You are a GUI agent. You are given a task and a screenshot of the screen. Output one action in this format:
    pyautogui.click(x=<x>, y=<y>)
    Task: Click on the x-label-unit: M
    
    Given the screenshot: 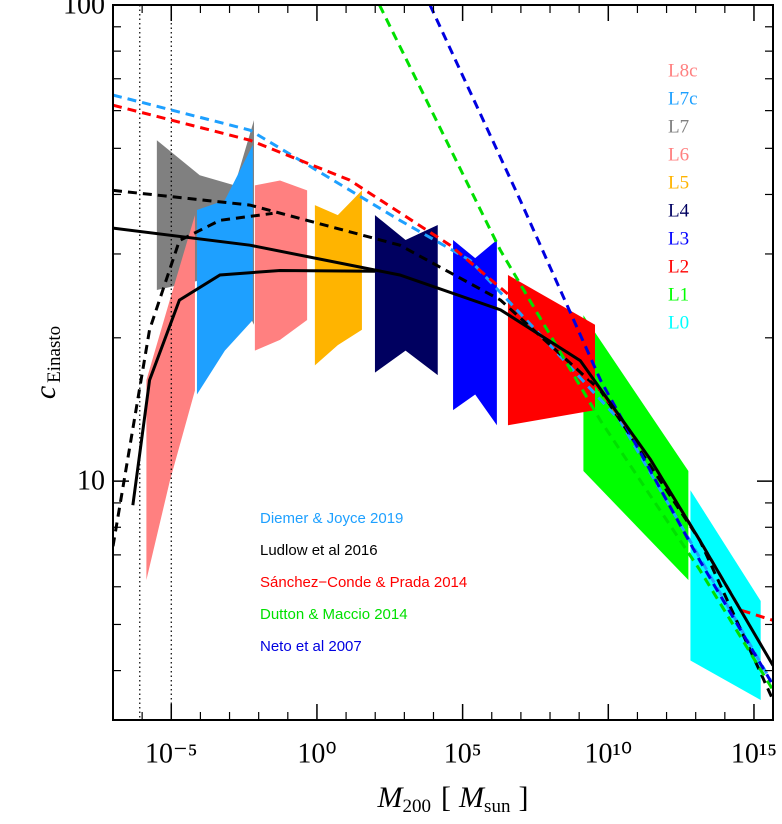 What is the action you would take?
    pyautogui.click(x=472, y=797)
    